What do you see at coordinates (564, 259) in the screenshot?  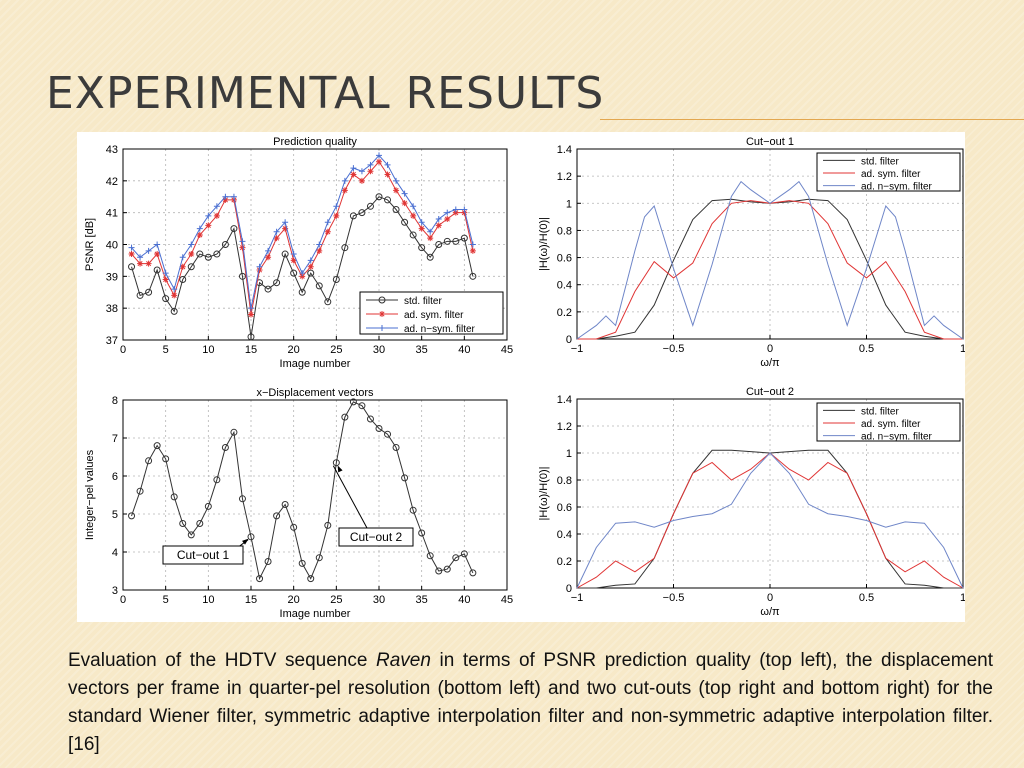 I see `y-tick-label: 0.6` at bounding box center [564, 259].